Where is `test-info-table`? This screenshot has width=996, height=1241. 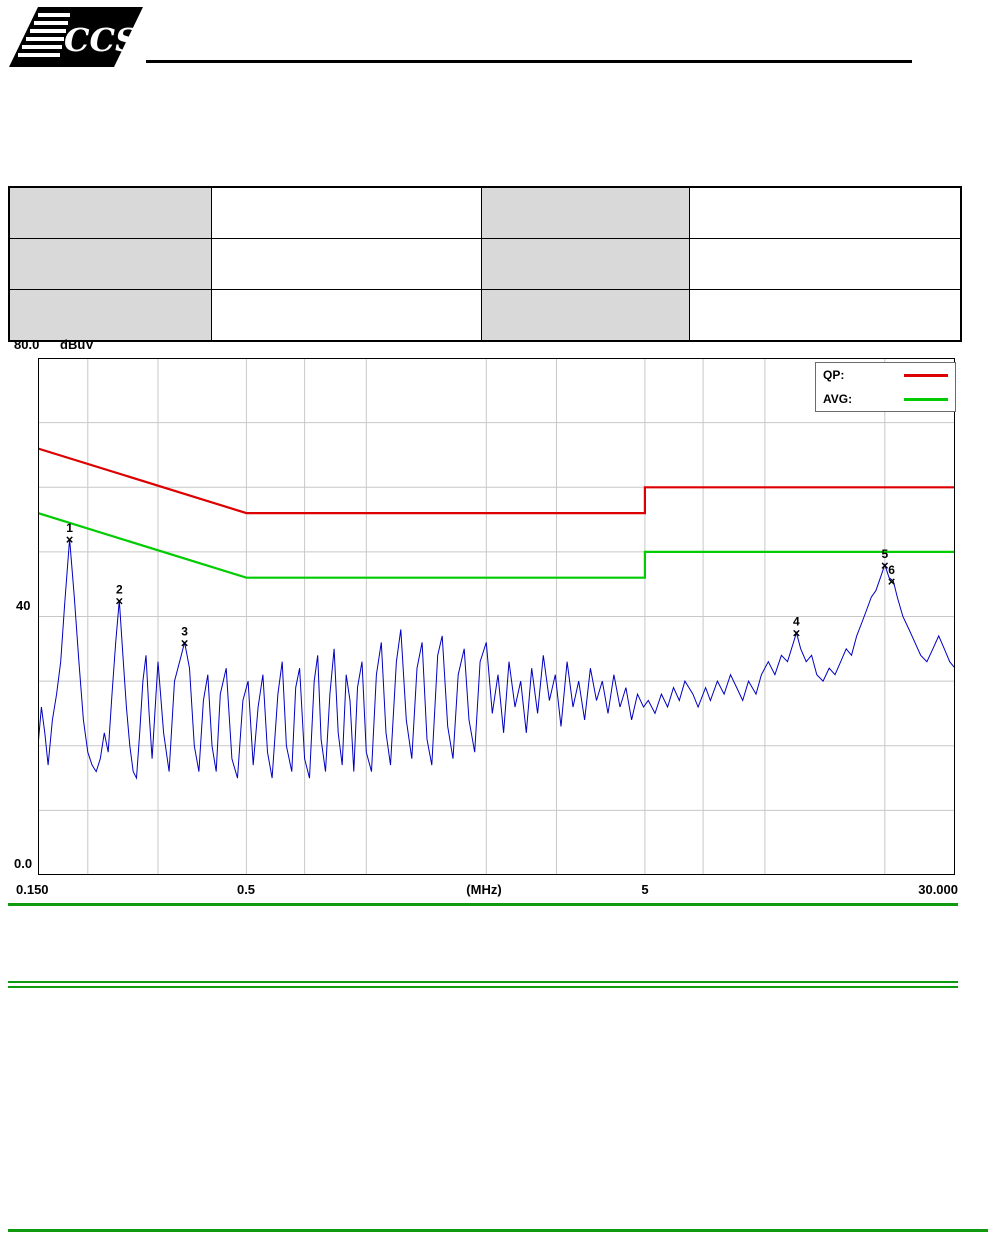 test-info-table is located at coordinates (485, 264).